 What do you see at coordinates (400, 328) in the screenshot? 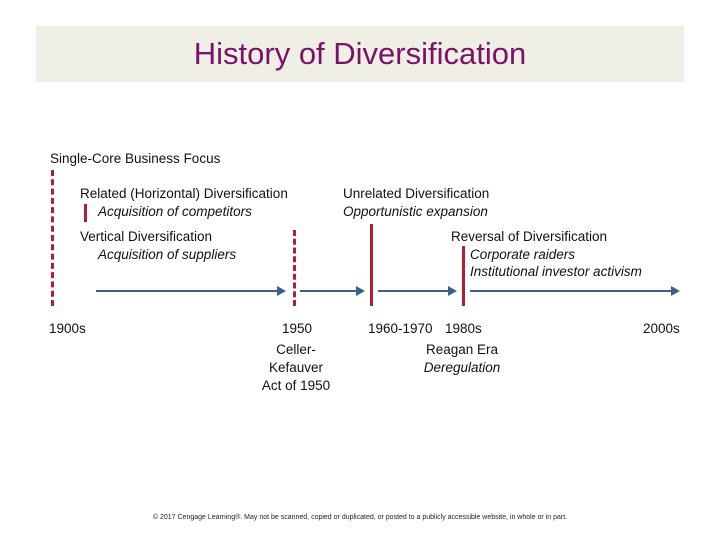
I see `year-1960-1970: 1960-1970` at bounding box center [400, 328].